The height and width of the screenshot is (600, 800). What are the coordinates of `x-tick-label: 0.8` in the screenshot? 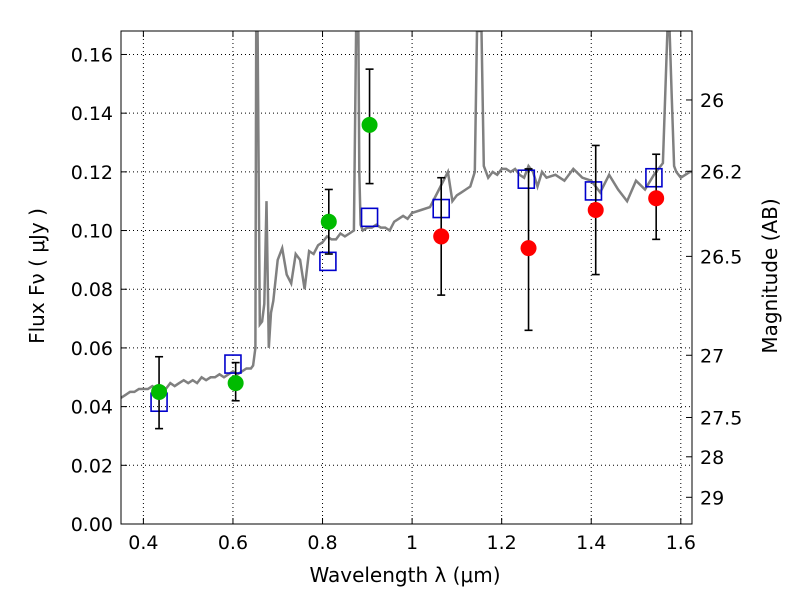 It's located at (322, 543).